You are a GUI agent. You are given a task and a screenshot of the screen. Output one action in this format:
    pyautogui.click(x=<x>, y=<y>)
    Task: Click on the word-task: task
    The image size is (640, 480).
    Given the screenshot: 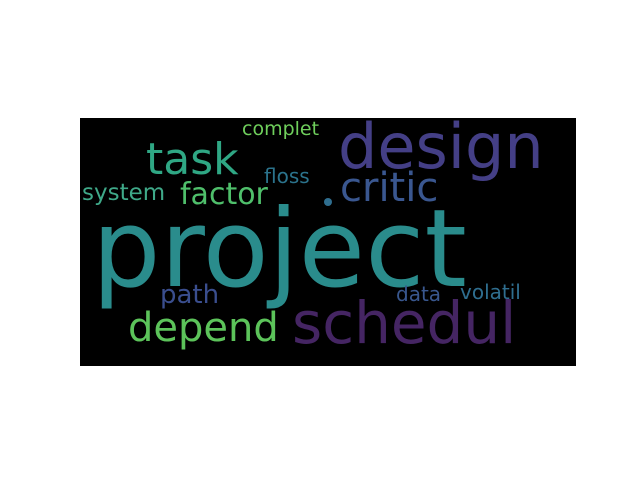 What is the action you would take?
    pyautogui.click(x=192, y=159)
    